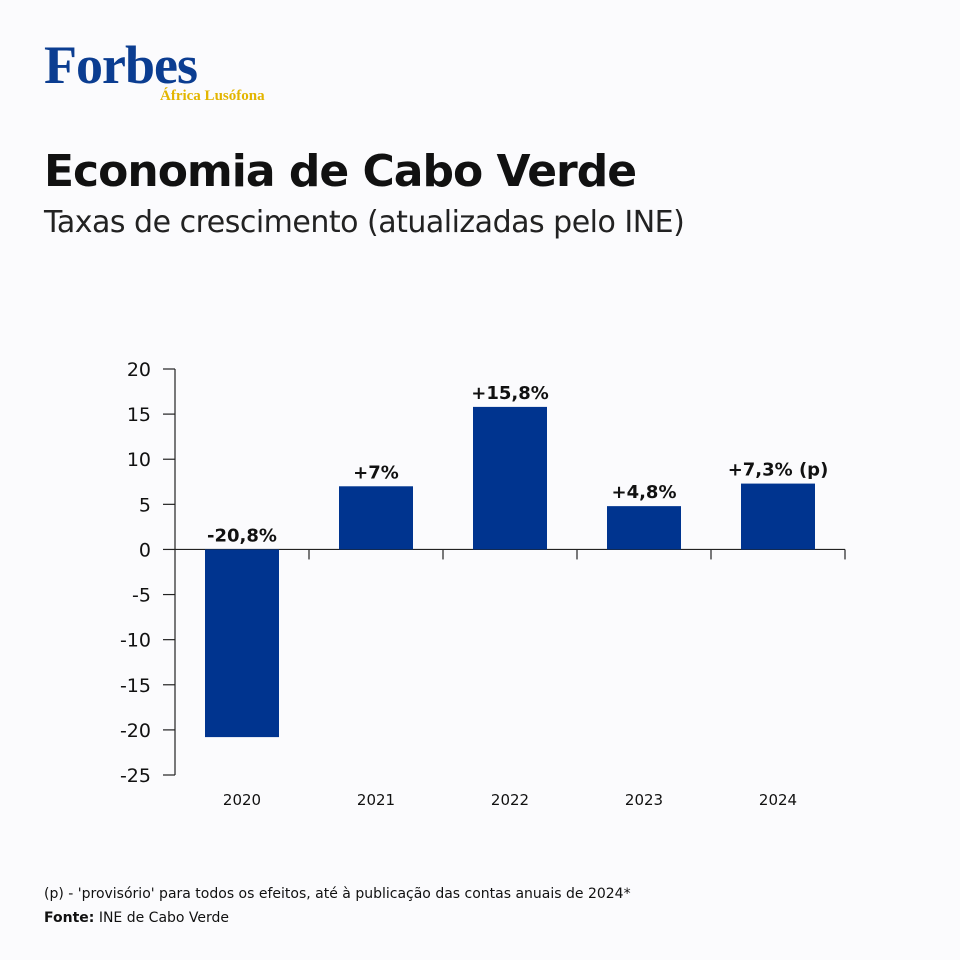 The width and height of the screenshot is (960, 960). What do you see at coordinates (510, 478) in the screenshot?
I see `bar-2022` at bounding box center [510, 478].